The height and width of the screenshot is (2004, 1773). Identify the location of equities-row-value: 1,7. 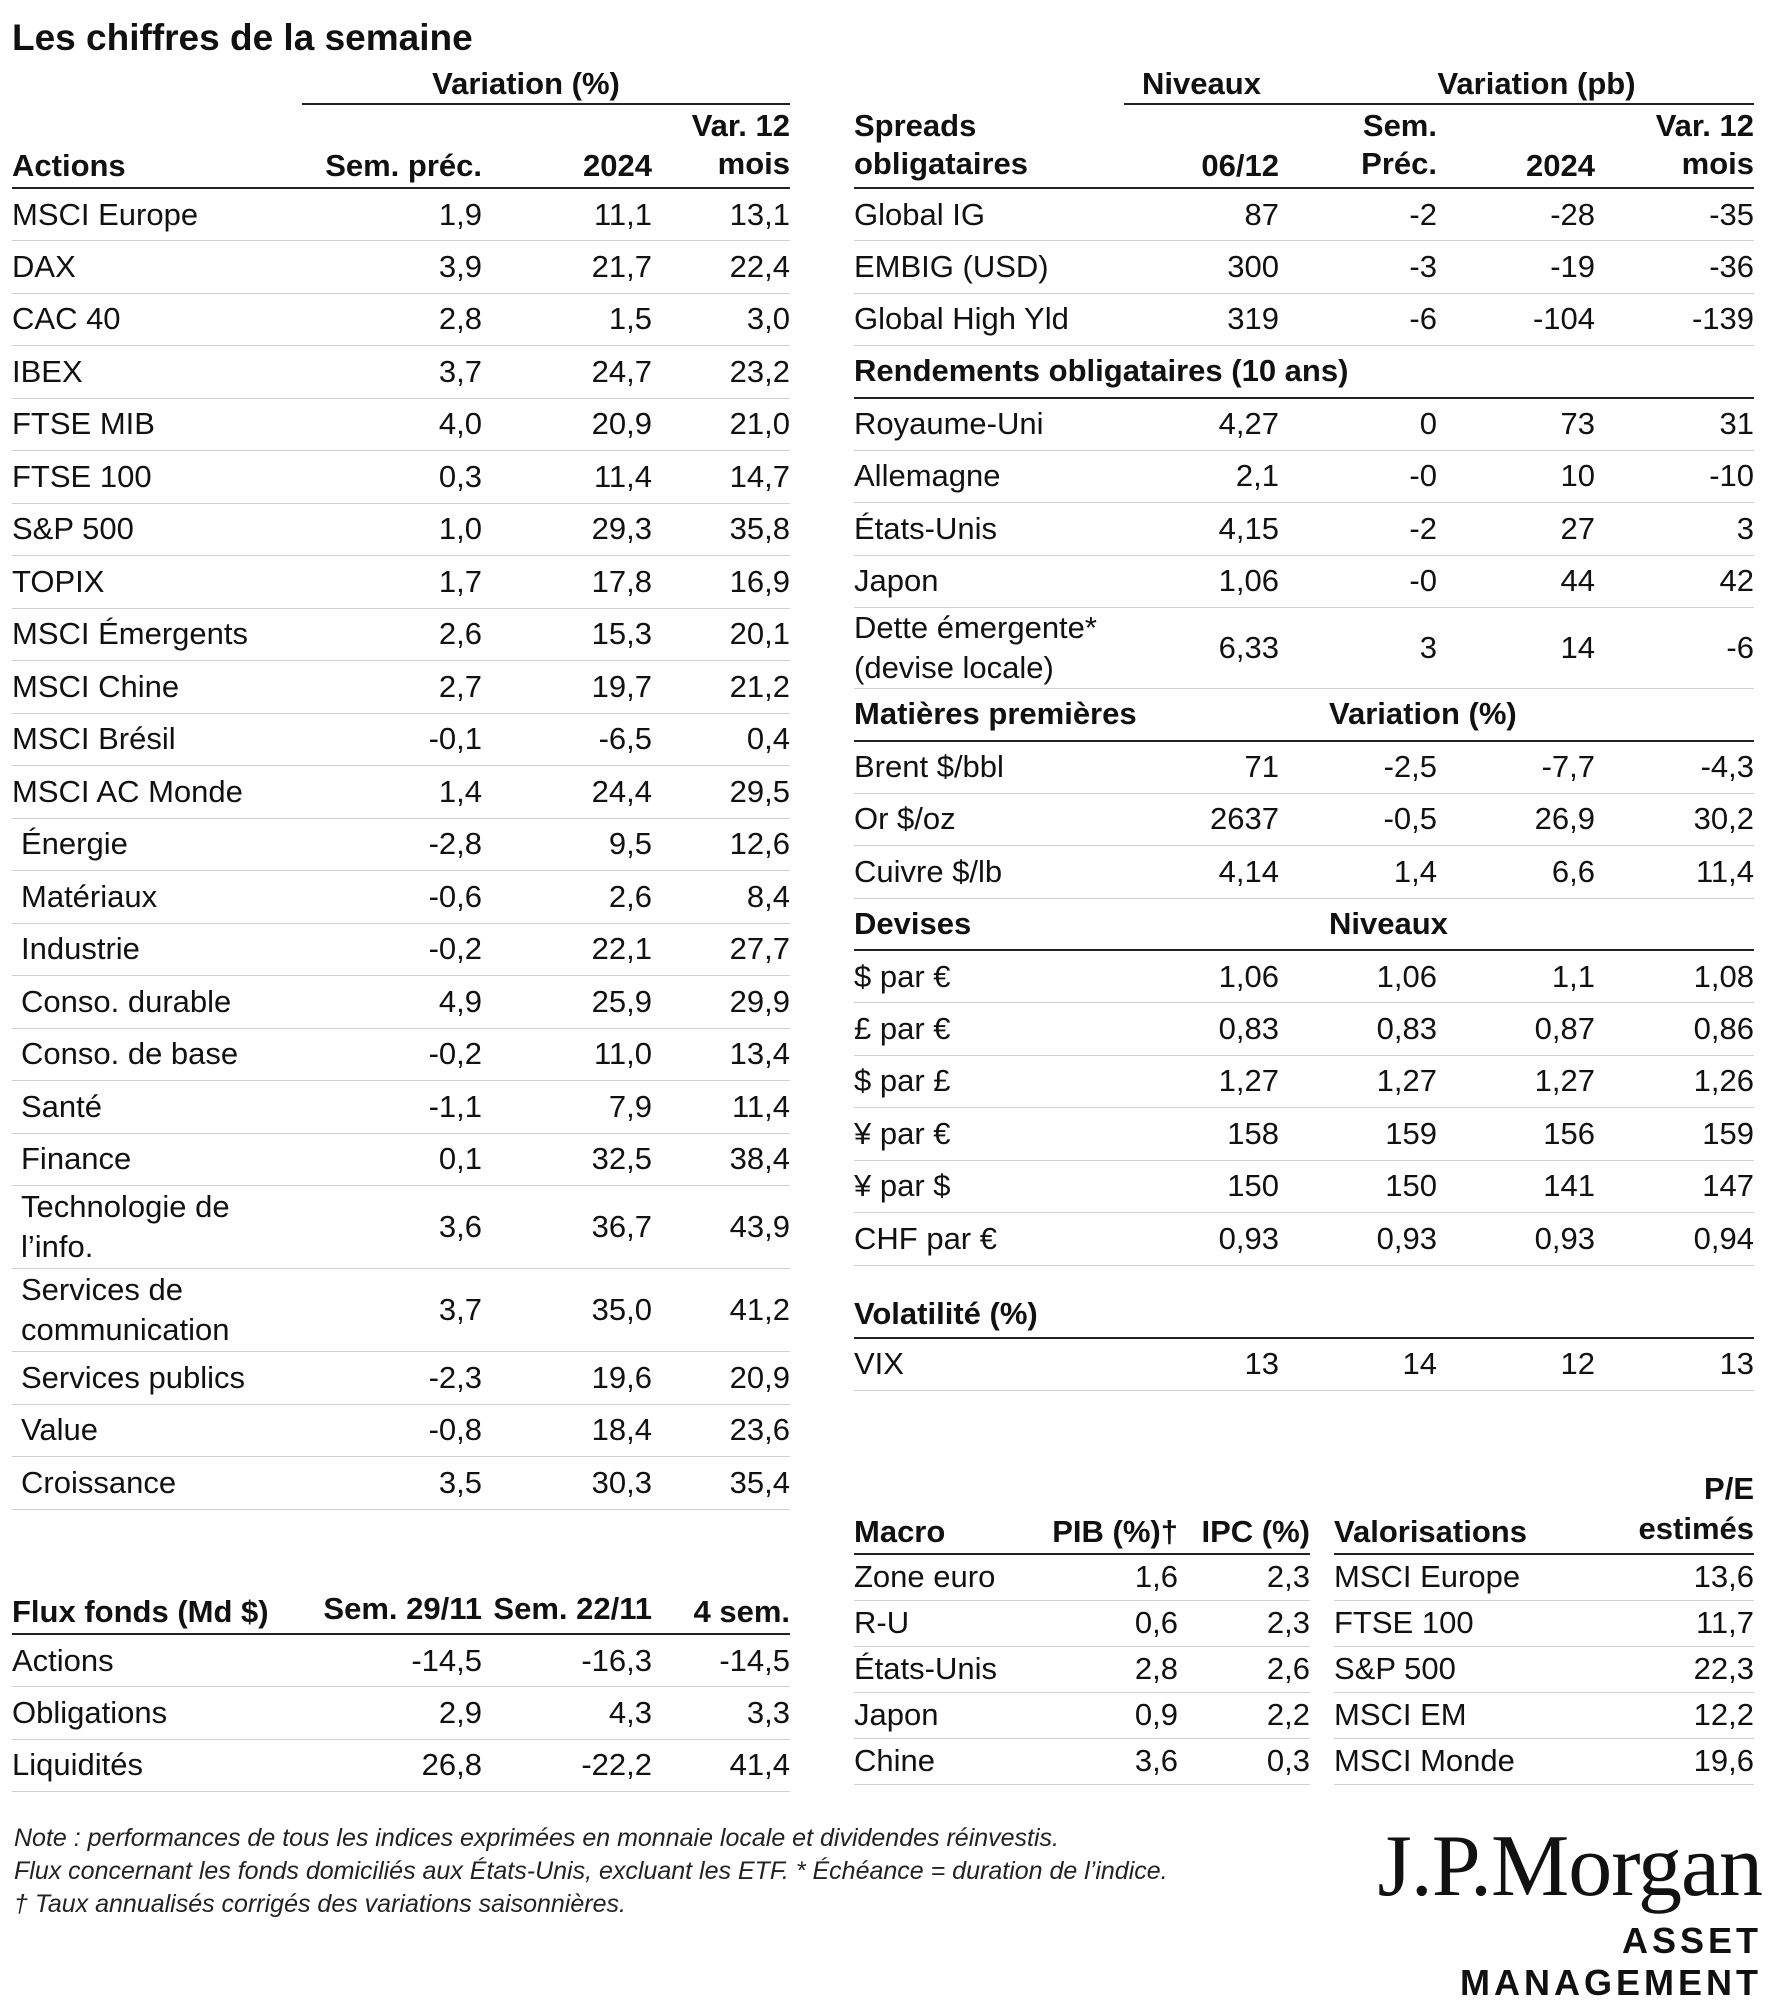
(392, 582).